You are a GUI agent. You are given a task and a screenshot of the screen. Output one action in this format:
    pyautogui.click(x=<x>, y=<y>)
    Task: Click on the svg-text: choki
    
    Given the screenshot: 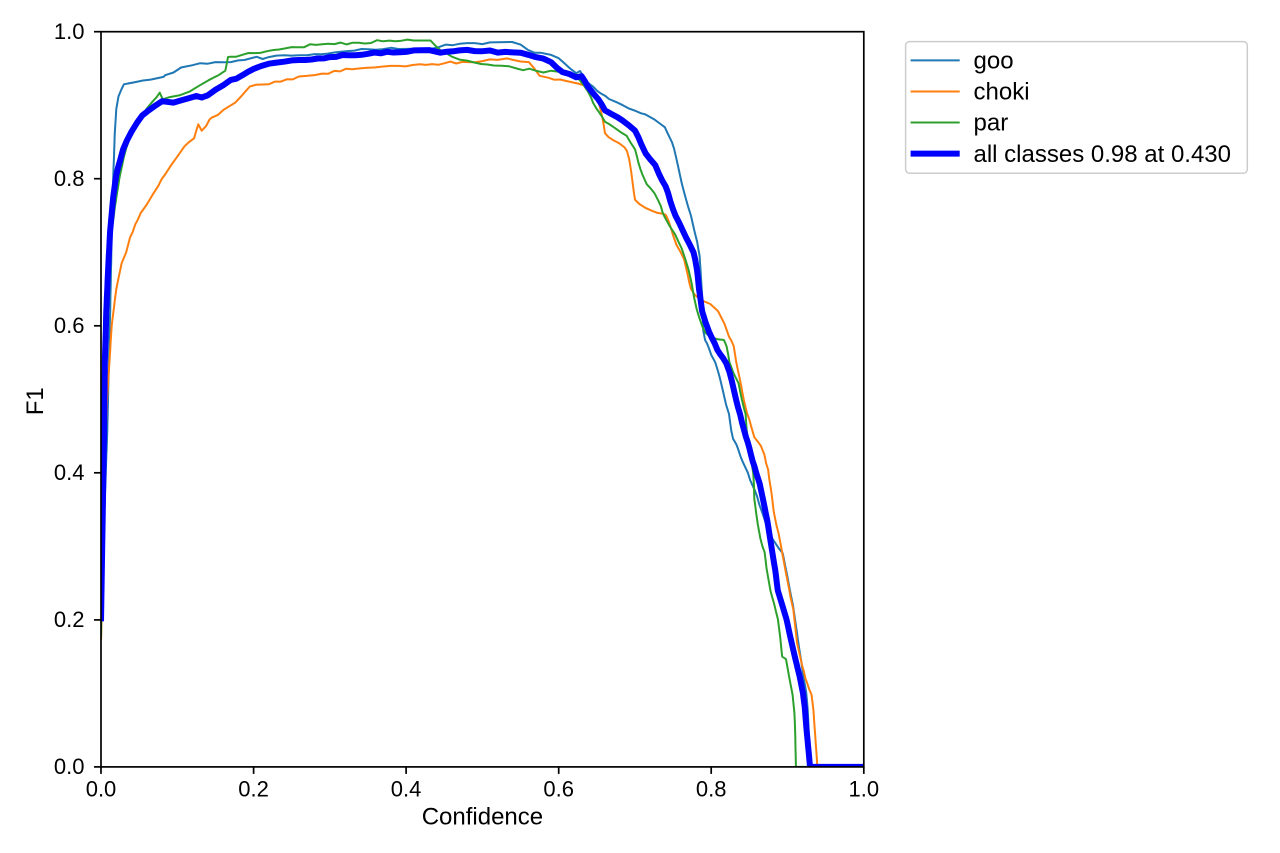 What is the action you would take?
    pyautogui.click(x=1002, y=92)
    